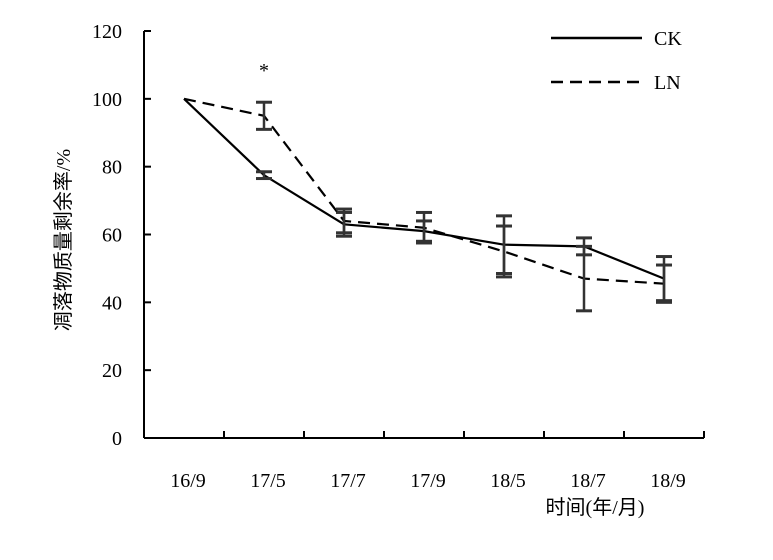  Describe the element at coordinates (348, 481) in the screenshot. I see `x-tick-label: 17/7` at that location.